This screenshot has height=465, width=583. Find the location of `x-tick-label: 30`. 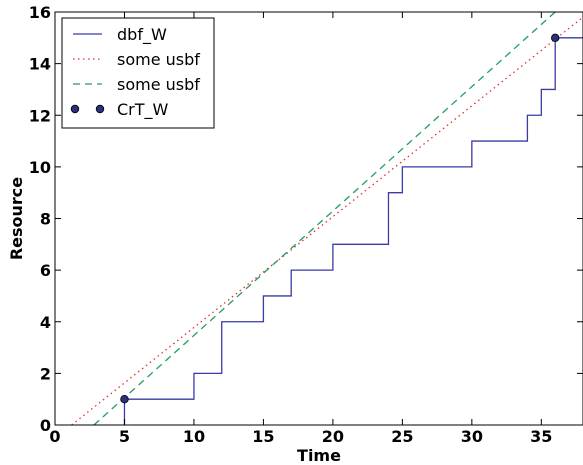

x-tick-label: 30 is located at coordinates (472, 436).